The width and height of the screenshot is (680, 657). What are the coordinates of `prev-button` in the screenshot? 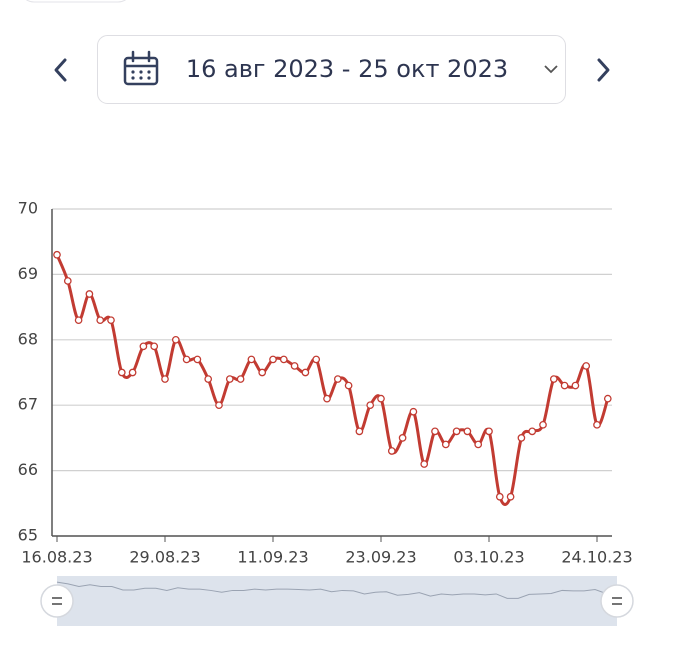 It's located at (60, 70).